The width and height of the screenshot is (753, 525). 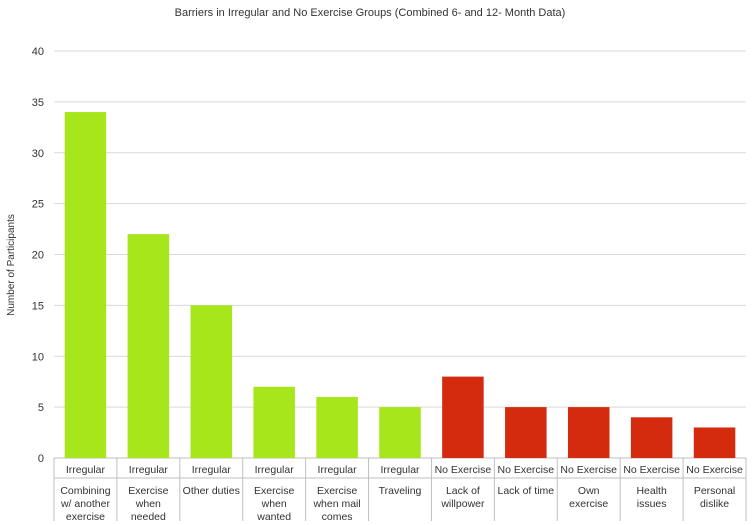 What do you see at coordinates (462, 504) in the screenshot?
I see `x-tick-label: willpower` at bounding box center [462, 504].